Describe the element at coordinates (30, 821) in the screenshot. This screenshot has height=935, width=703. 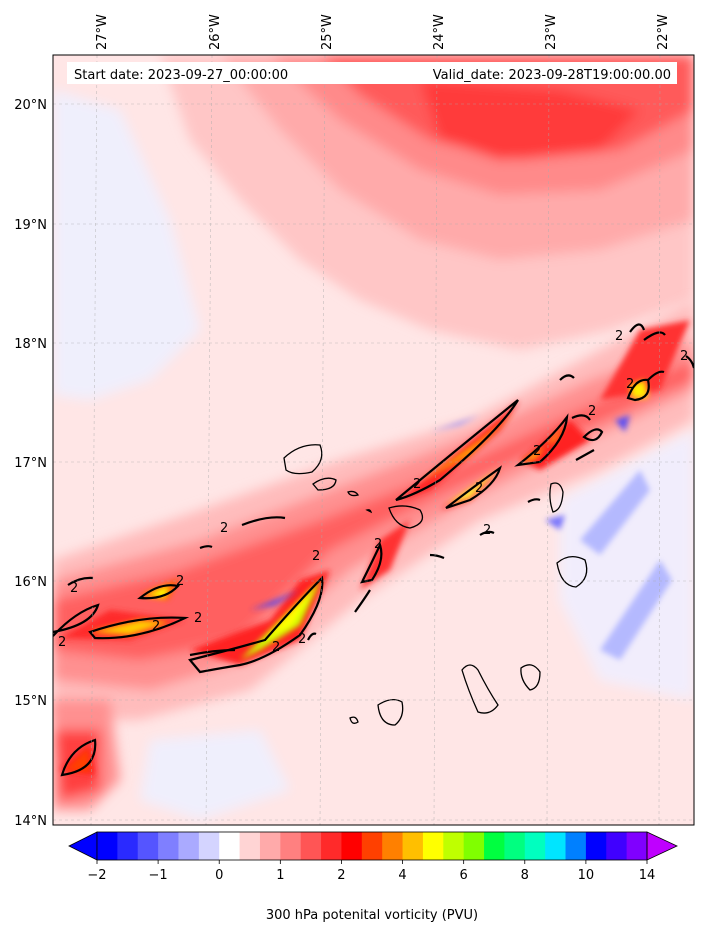
I see `lat-label-14n: 14°N` at that location.